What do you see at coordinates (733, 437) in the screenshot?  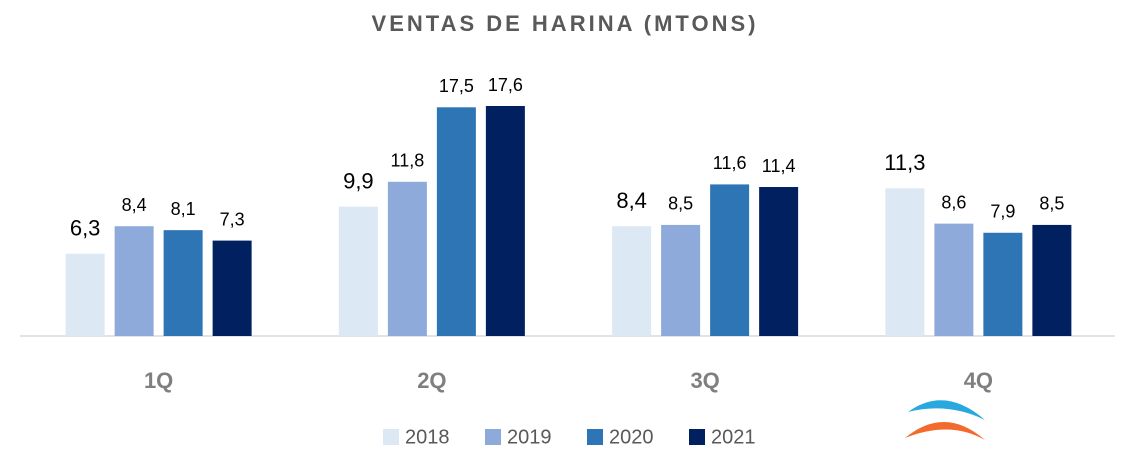 I see `legend-label: 2021` at bounding box center [733, 437].